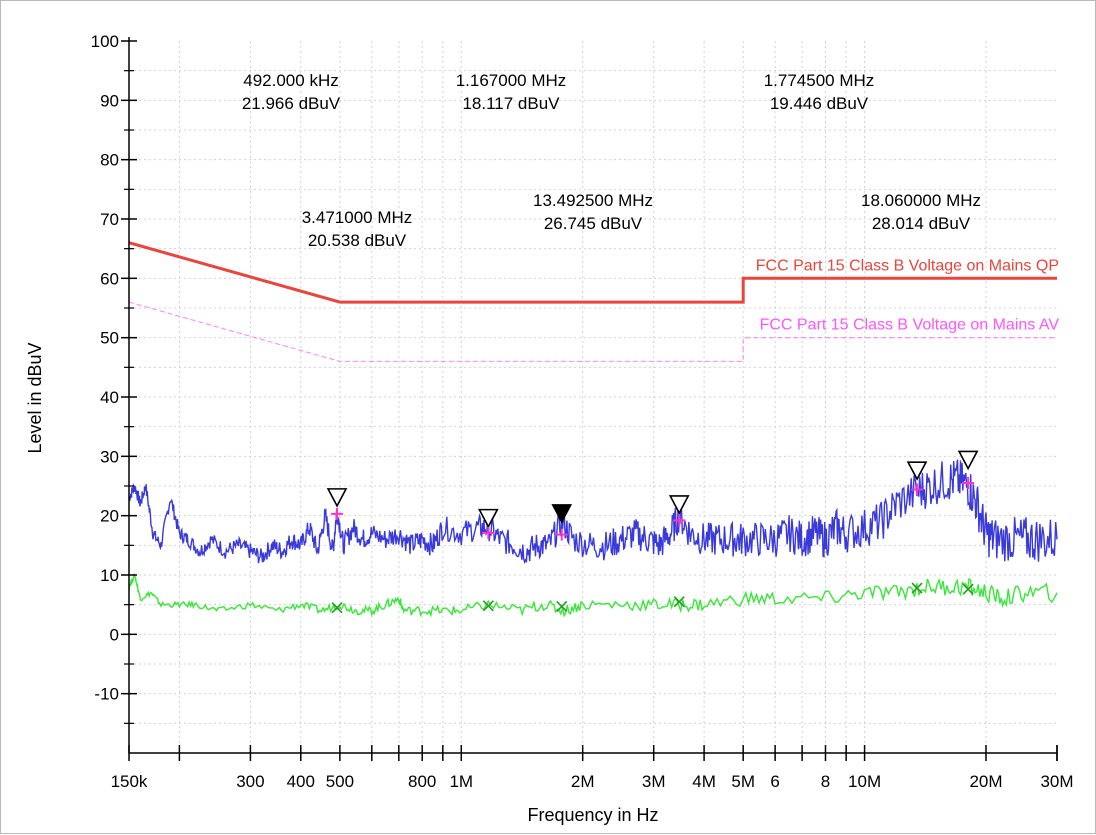  I want to click on y-tick-label: 0, so click(114, 634).